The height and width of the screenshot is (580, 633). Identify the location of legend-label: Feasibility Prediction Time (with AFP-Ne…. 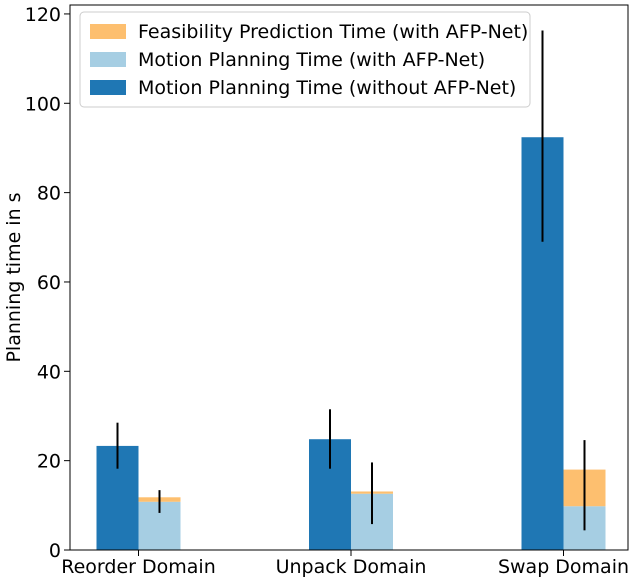
(333, 32).